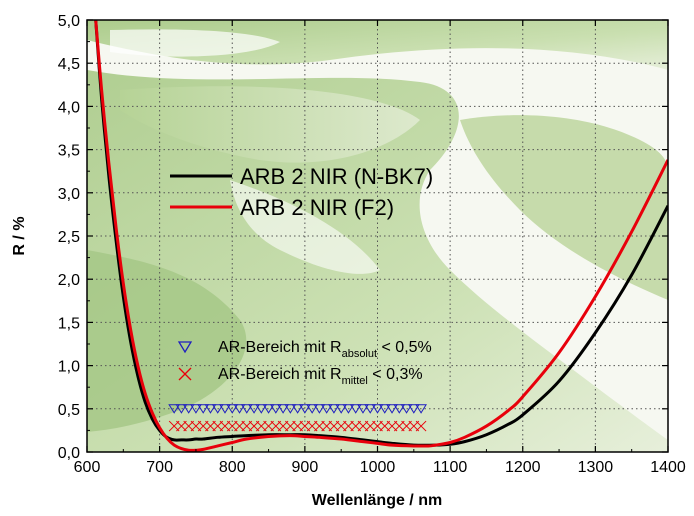 The height and width of the screenshot is (516, 694). I want to click on x-tick-label: 700, so click(159, 467).